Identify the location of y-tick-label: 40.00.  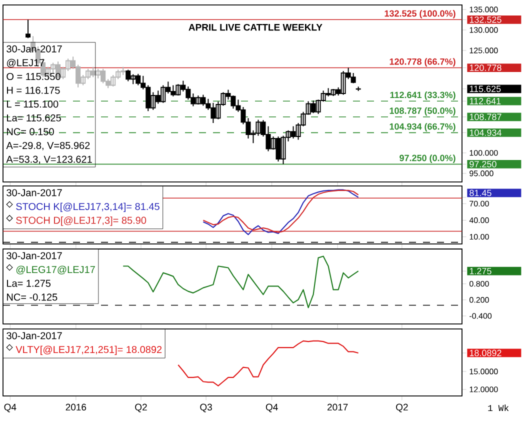
(479, 220).